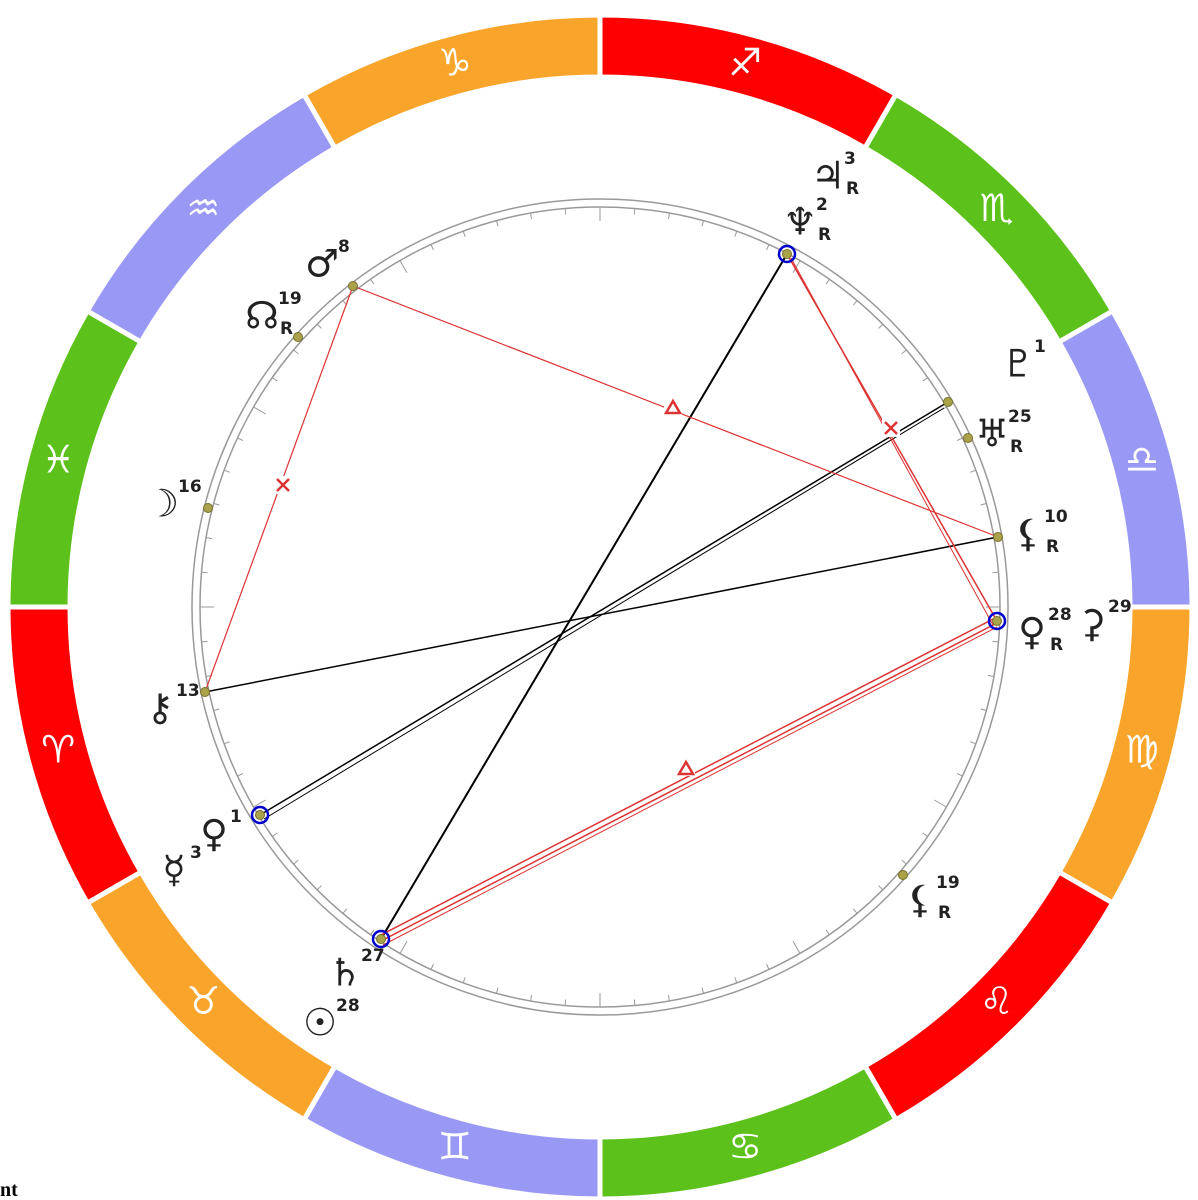 Image resolution: width=1198 pixels, height=1200 pixels. I want to click on planet-degree: 29, so click(1120, 607).